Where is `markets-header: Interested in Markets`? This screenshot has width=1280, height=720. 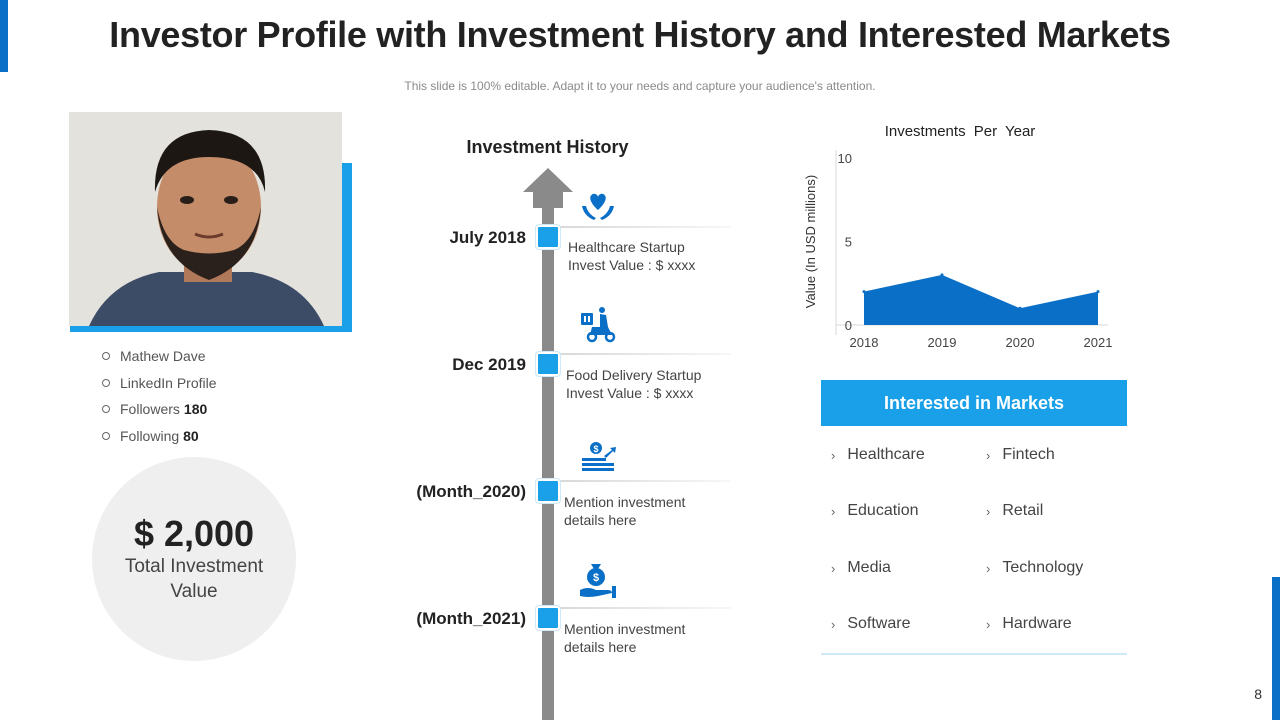
markets-header: Interested in Markets is located at coordinates (974, 403).